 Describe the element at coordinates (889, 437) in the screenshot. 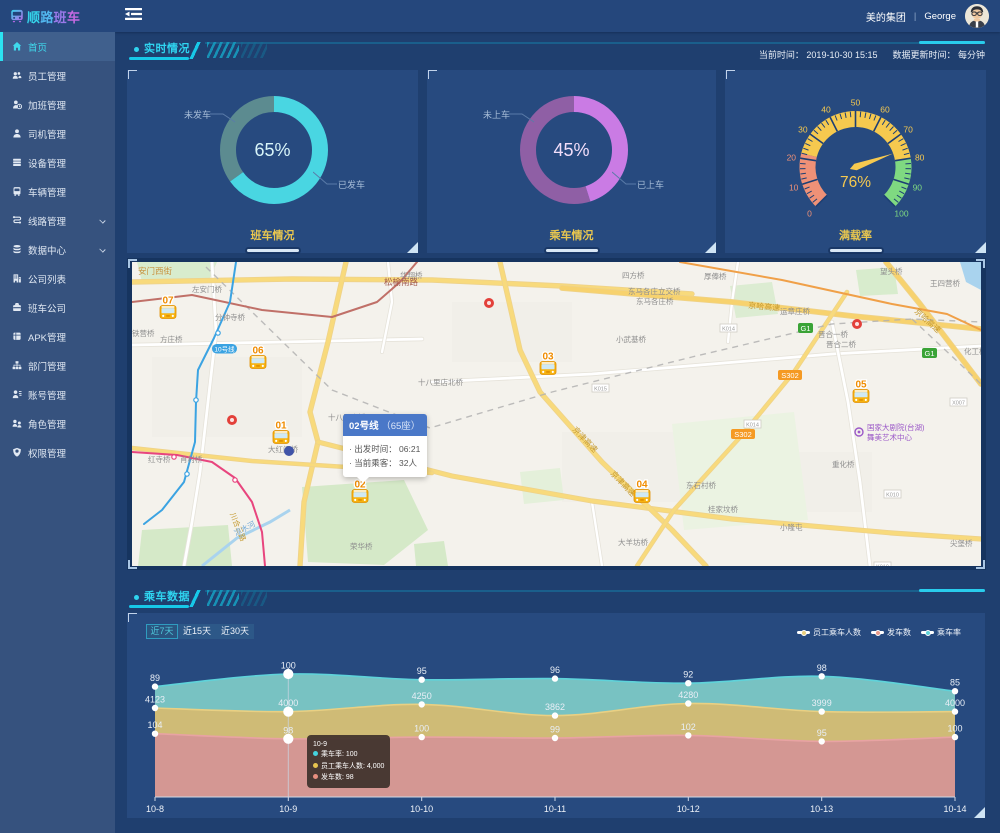

I see `svg-text: 舞美艺术中心` at that location.